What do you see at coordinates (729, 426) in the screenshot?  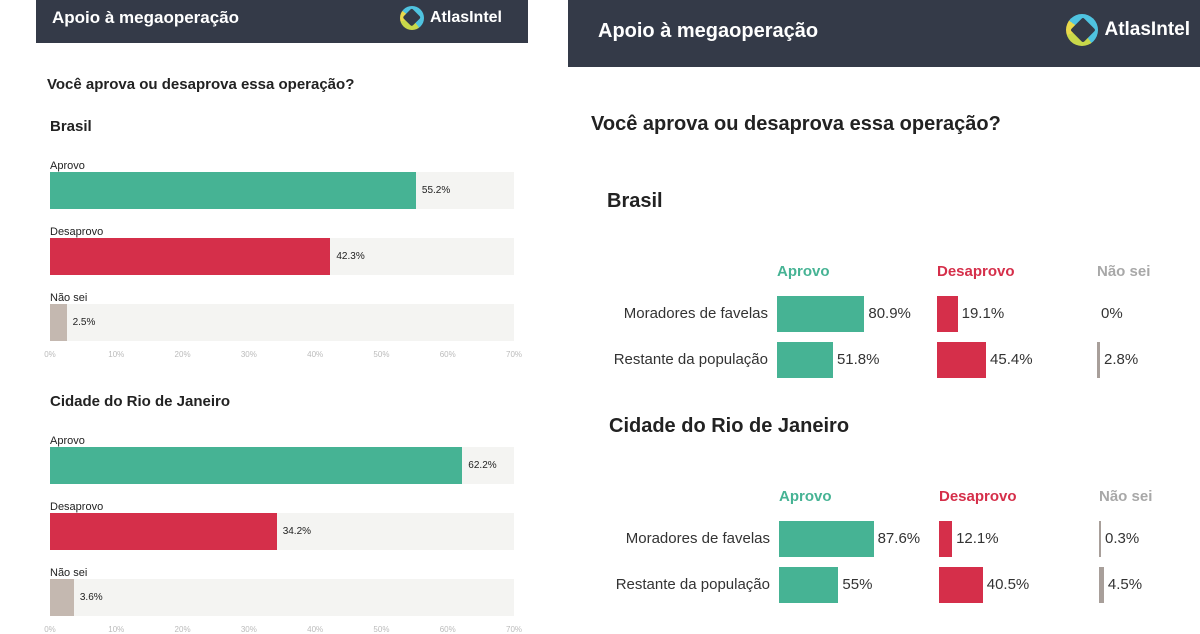 I see `section-title: Cidade do Rio de Janeiro` at bounding box center [729, 426].